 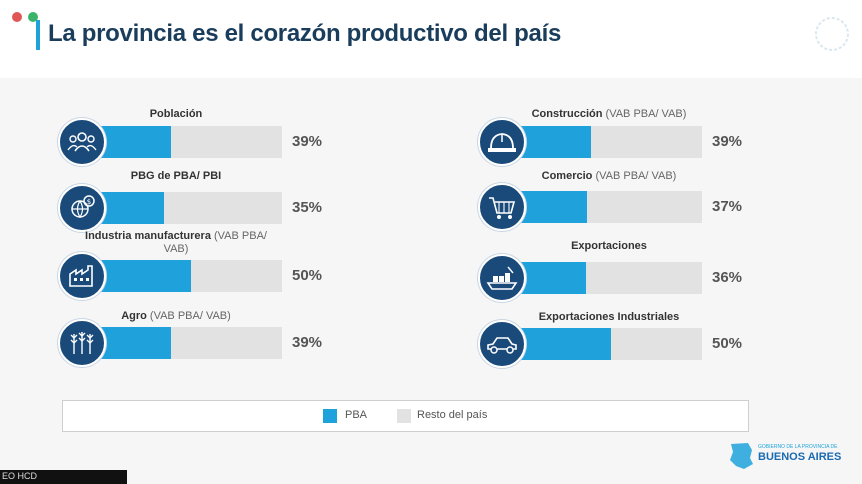 What do you see at coordinates (38, 35) in the screenshot?
I see `title-accent-bar` at bounding box center [38, 35].